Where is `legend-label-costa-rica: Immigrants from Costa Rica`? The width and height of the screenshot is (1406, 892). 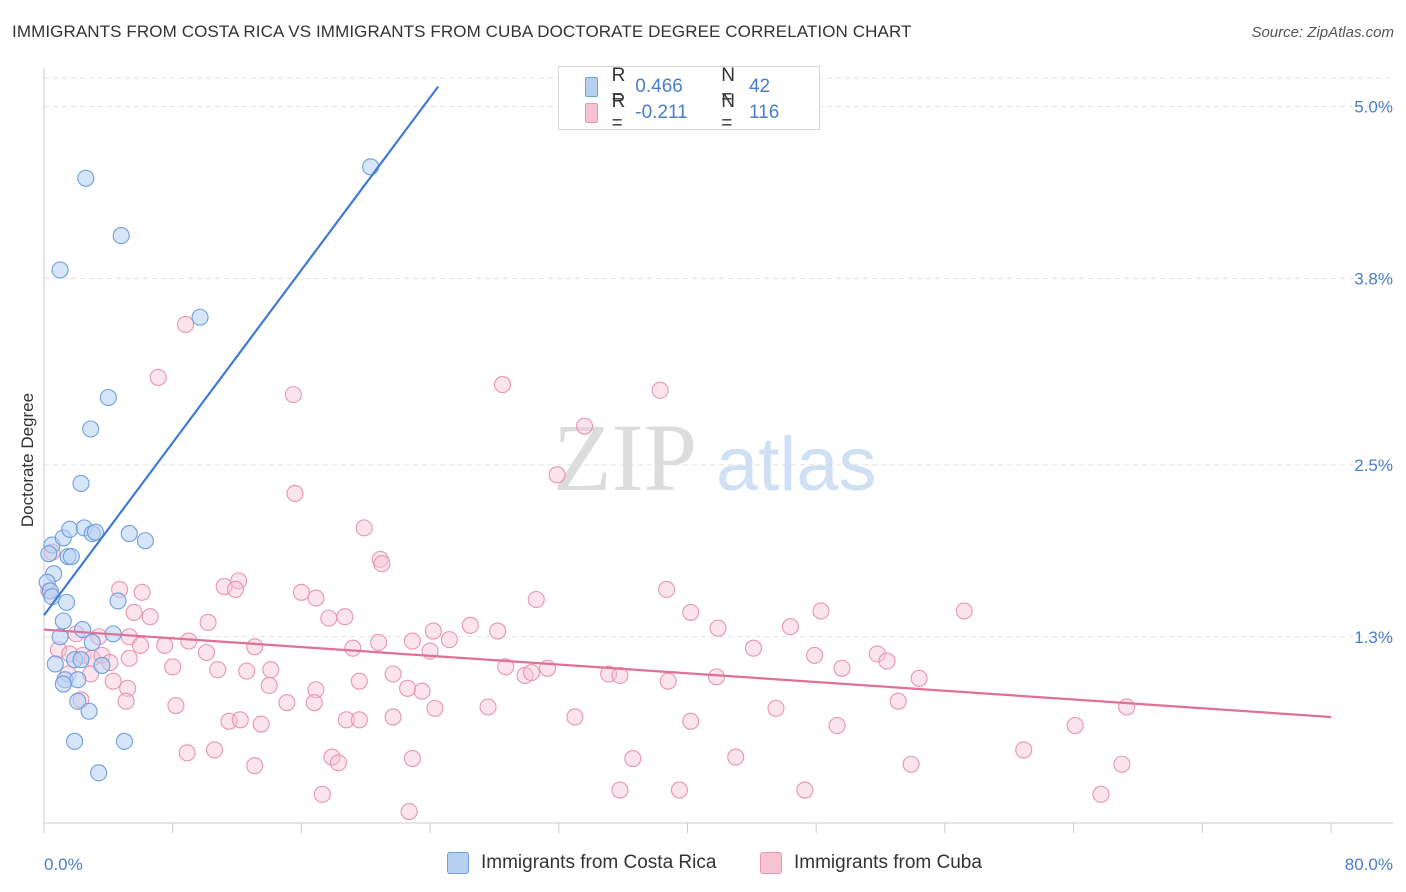 legend-label-costa-rica: Immigrants from Costa Rica is located at coordinates (599, 862).